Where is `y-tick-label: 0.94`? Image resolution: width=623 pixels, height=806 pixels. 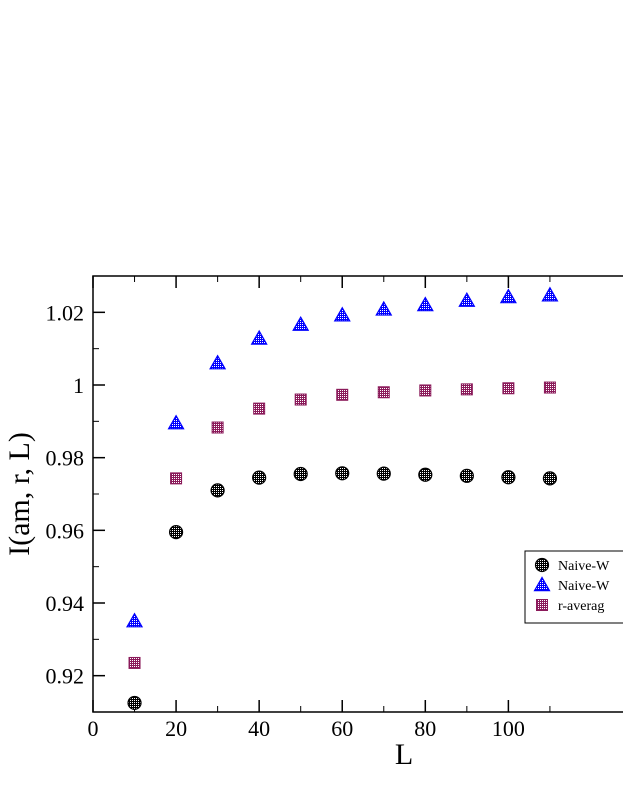 y-tick-label: 0.94 is located at coordinates (65, 603).